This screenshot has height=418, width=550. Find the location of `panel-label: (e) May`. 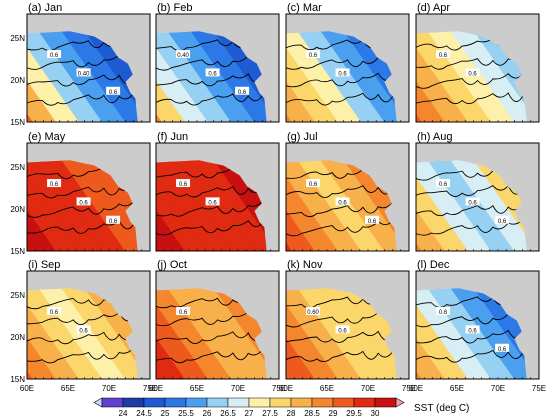

panel-label: (e) May is located at coordinates (47, 137).